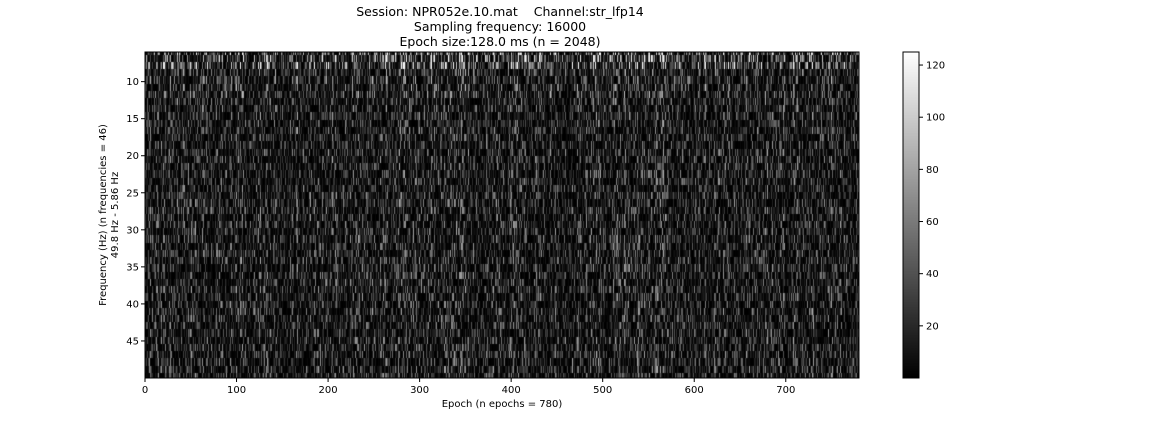 This screenshot has height=432, width=1152. I want to click on chart-title-line-3: Epoch size:128.0 ms (n = 2048), so click(500, 41).